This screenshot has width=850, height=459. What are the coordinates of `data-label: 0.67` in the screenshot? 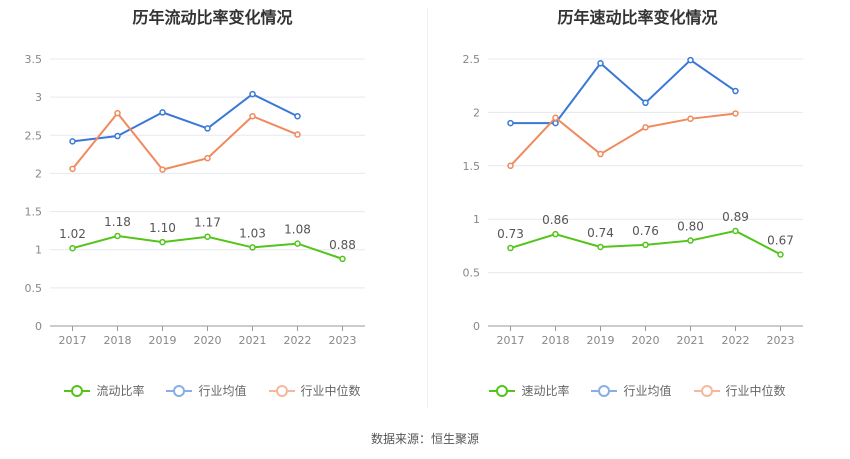 It's located at (780, 240).